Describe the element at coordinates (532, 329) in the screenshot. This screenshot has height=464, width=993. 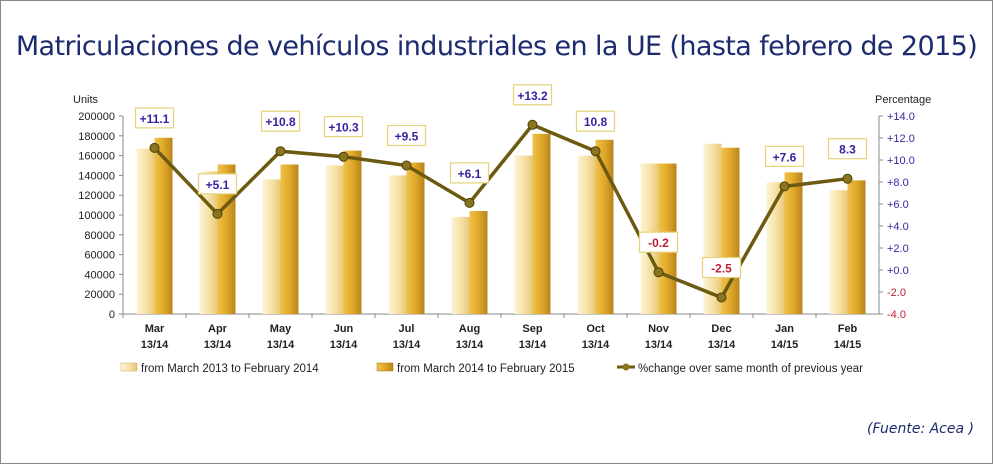
I see `x-tick-label-month: Sep` at that location.